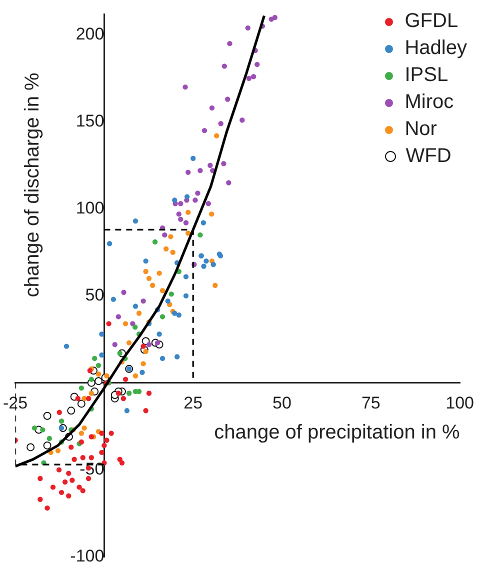 The width and height of the screenshot is (477, 570). I want to click on x-tick-label: -25, so click(15, 403).